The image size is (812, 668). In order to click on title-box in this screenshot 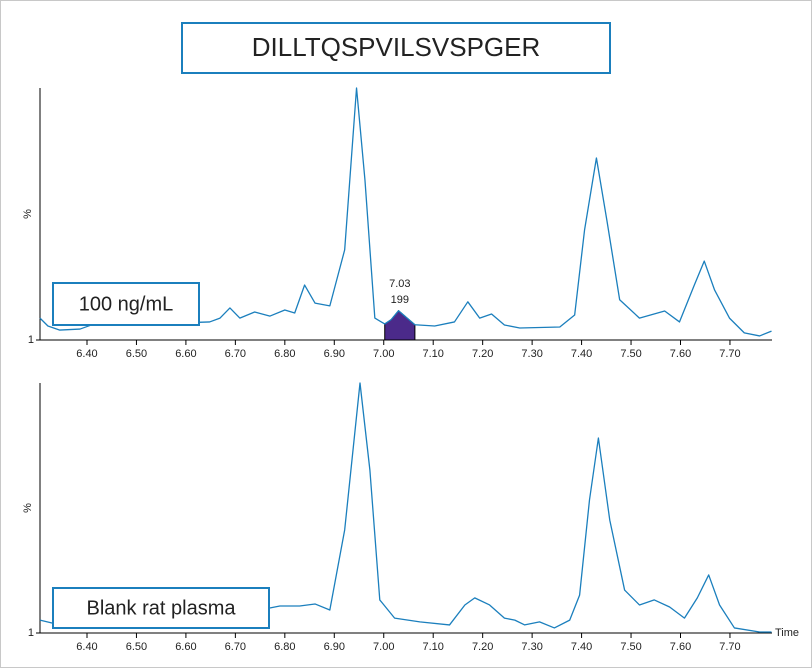, I will do `click(396, 48)`.